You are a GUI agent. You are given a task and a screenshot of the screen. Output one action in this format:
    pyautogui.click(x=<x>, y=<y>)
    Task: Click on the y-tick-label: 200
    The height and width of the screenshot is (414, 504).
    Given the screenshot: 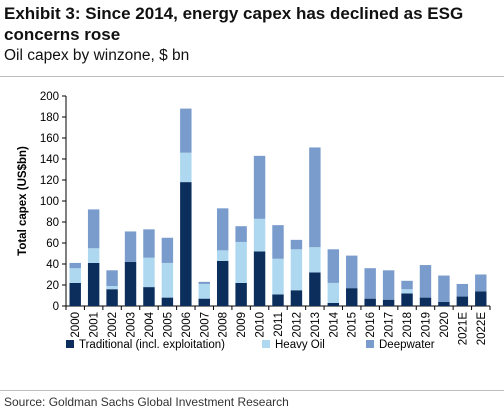 What is the action you would take?
    pyautogui.click(x=49, y=97)
    